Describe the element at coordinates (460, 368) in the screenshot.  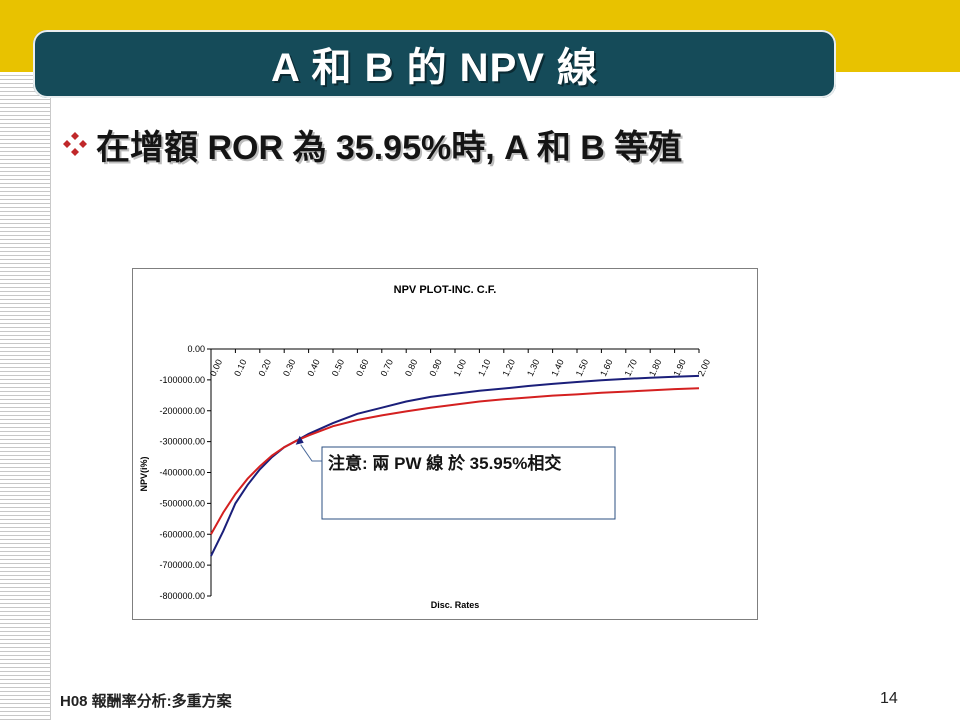
I see `x-tick-label: 1.00` at that location.